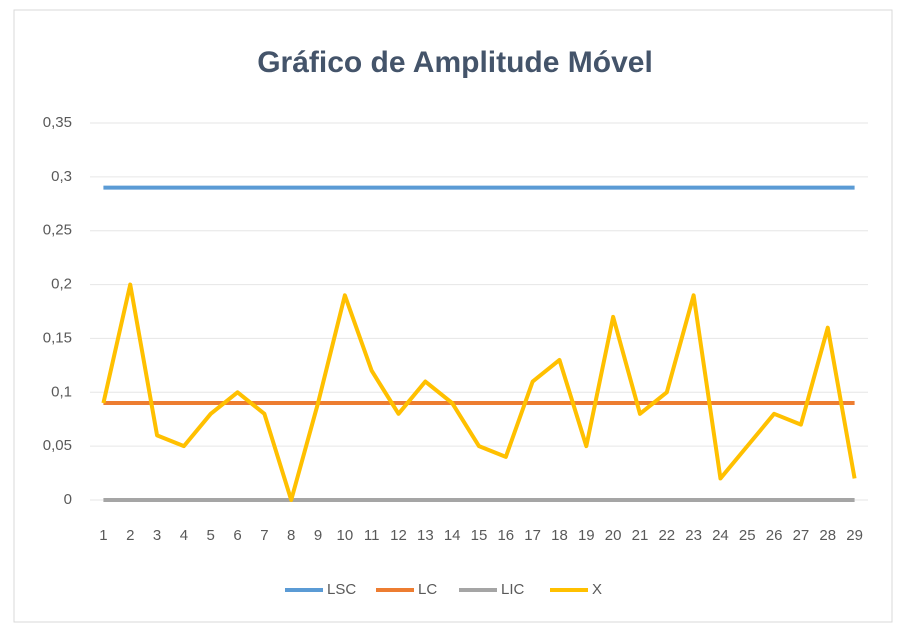  Describe the element at coordinates (264, 535) in the screenshot. I see `x-tick-label: 7` at that location.